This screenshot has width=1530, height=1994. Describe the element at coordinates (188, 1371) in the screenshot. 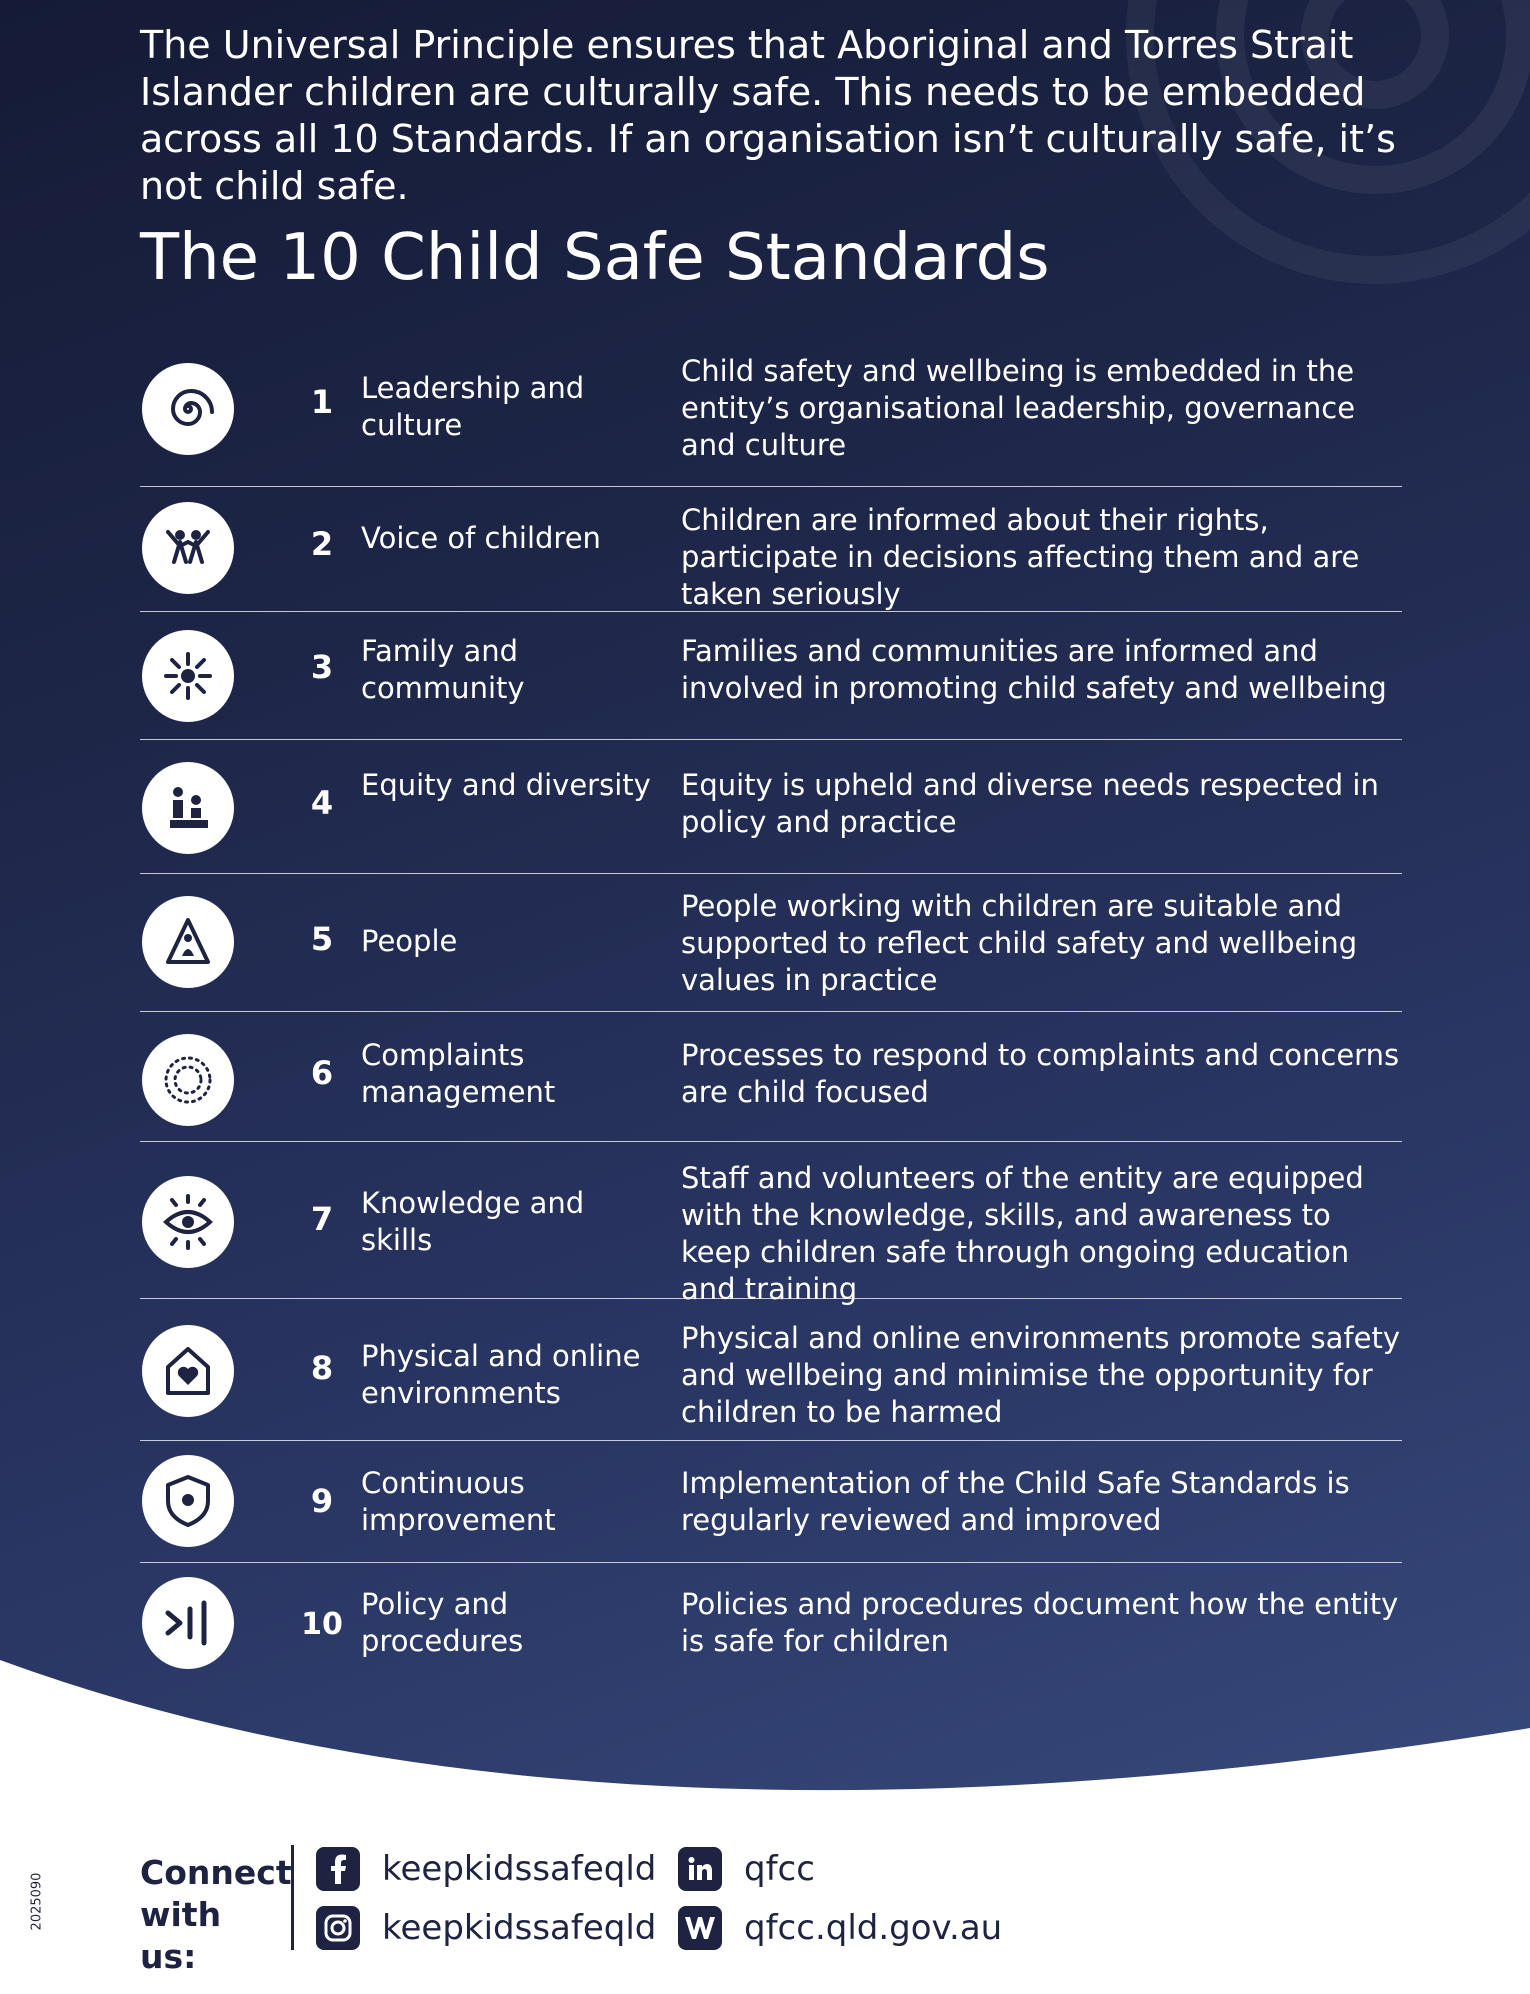

I see `house-heart-icon` at that location.